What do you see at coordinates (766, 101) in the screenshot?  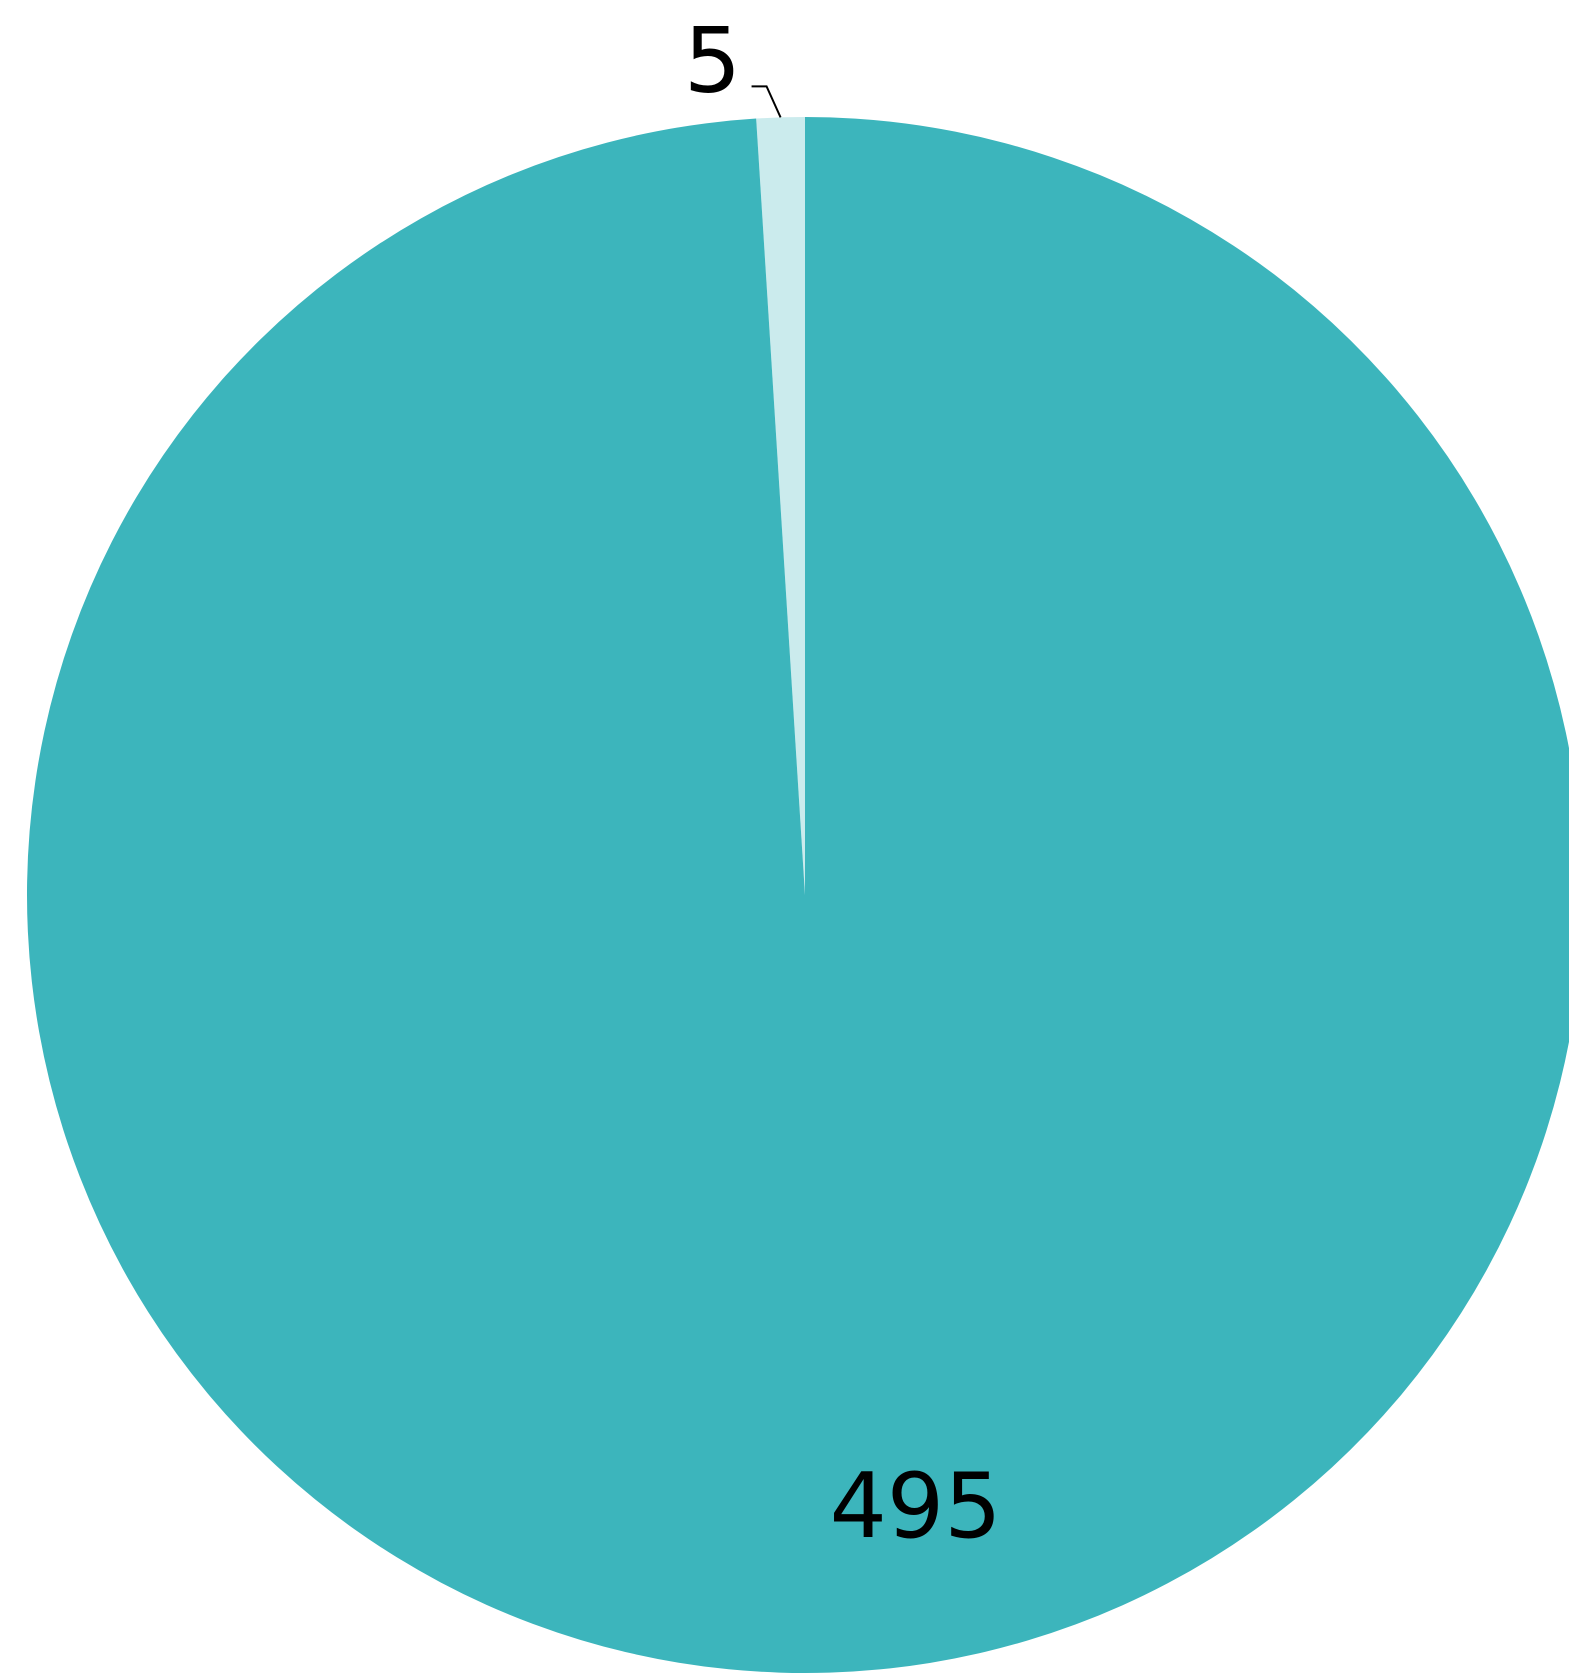 I see `leader-line-slice-small` at bounding box center [766, 101].